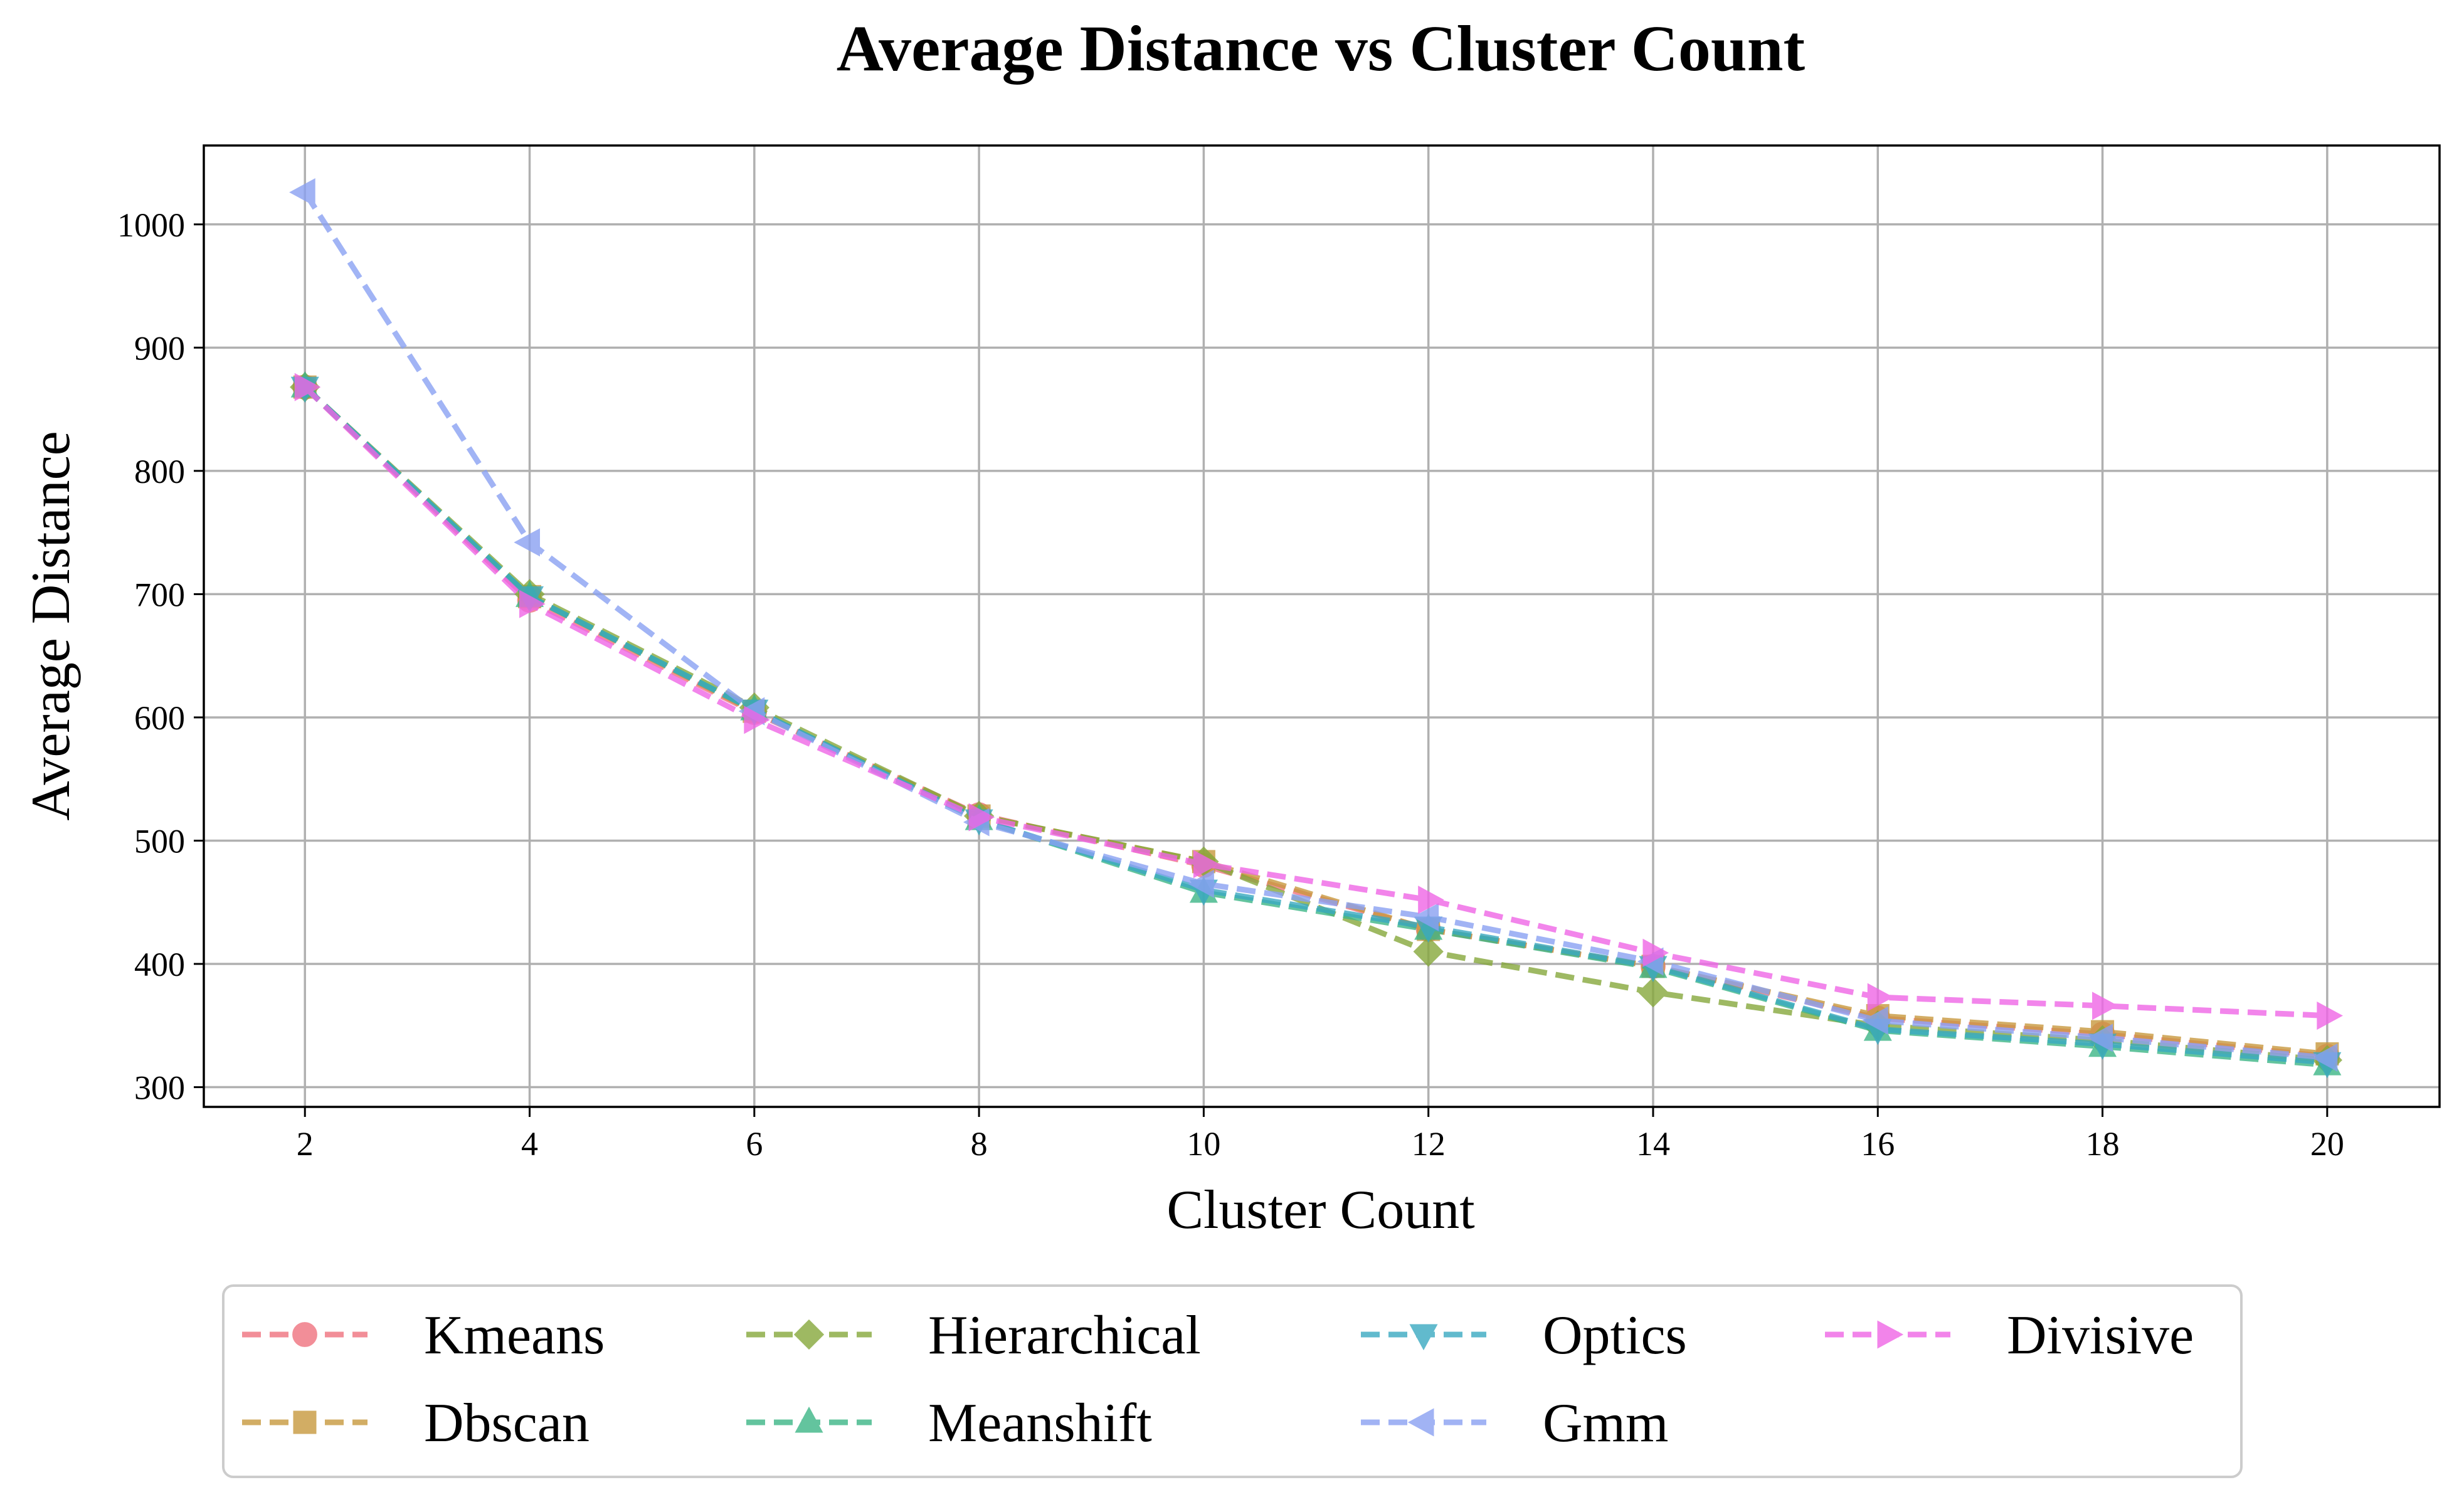  What do you see at coordinates (1615, 1335) in the screenshot?
I see `legend-label-optics: Optics` at bounding box center [1615, 1335].